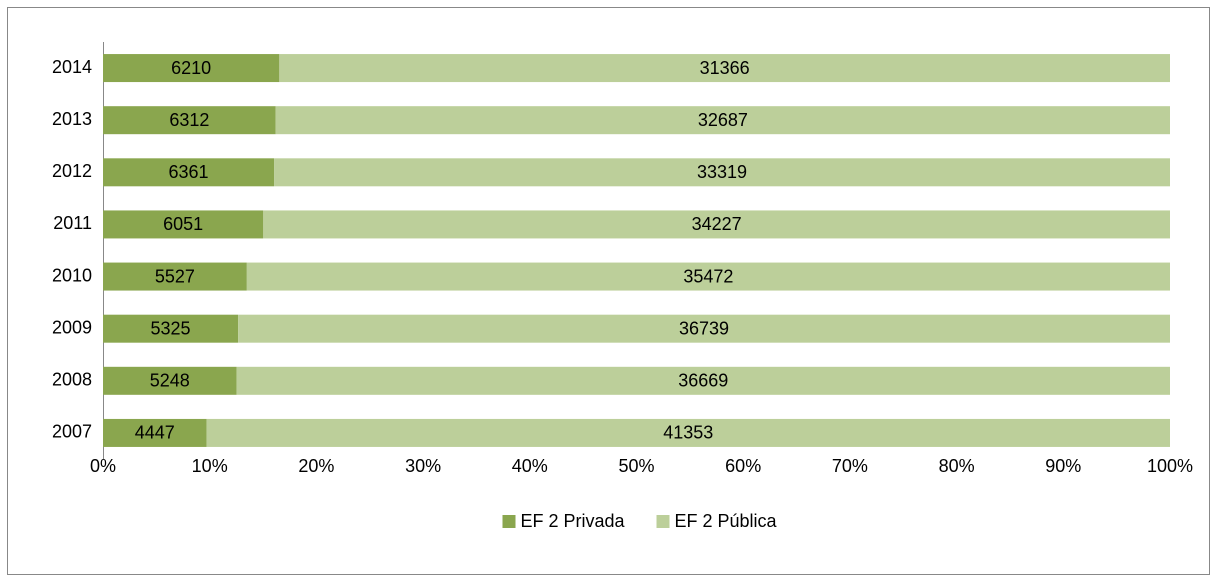 Image resolution: width=1218 pixels, height=583 pixels. I want to click on data-label: 6312, so click(189, 120).